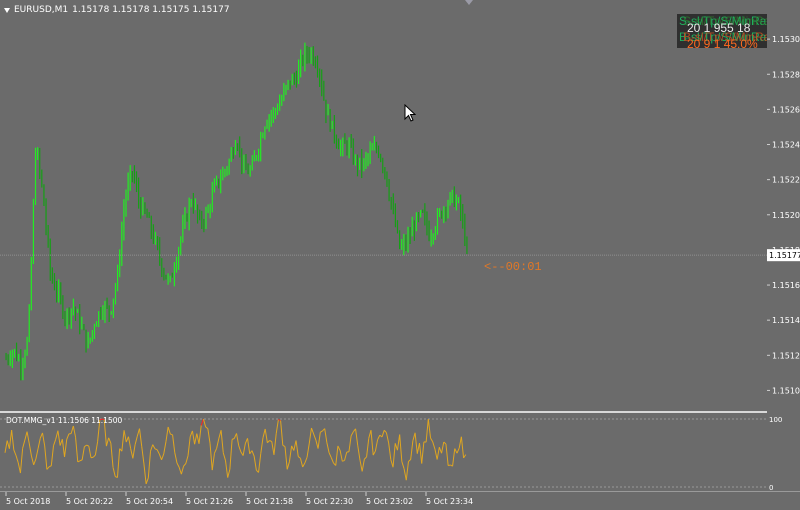 The width and height of the screenshot is (800, 510). Describe the element at coordinates (389, 501) in the screenshot. I see `time-tick-label: 5 Oct 23:02` at that location.